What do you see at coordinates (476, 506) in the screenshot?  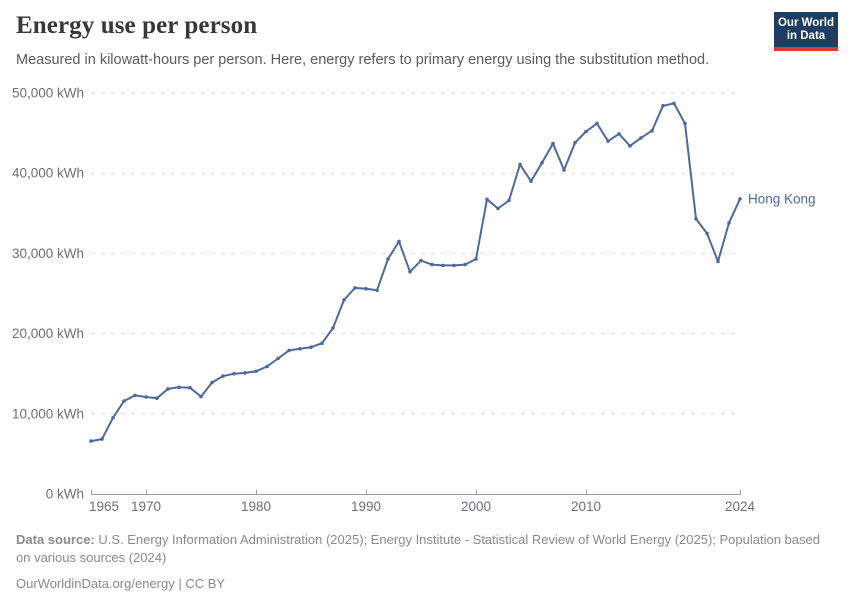 I see `x-axis-label: 2000` at bounding box center [476, 506].